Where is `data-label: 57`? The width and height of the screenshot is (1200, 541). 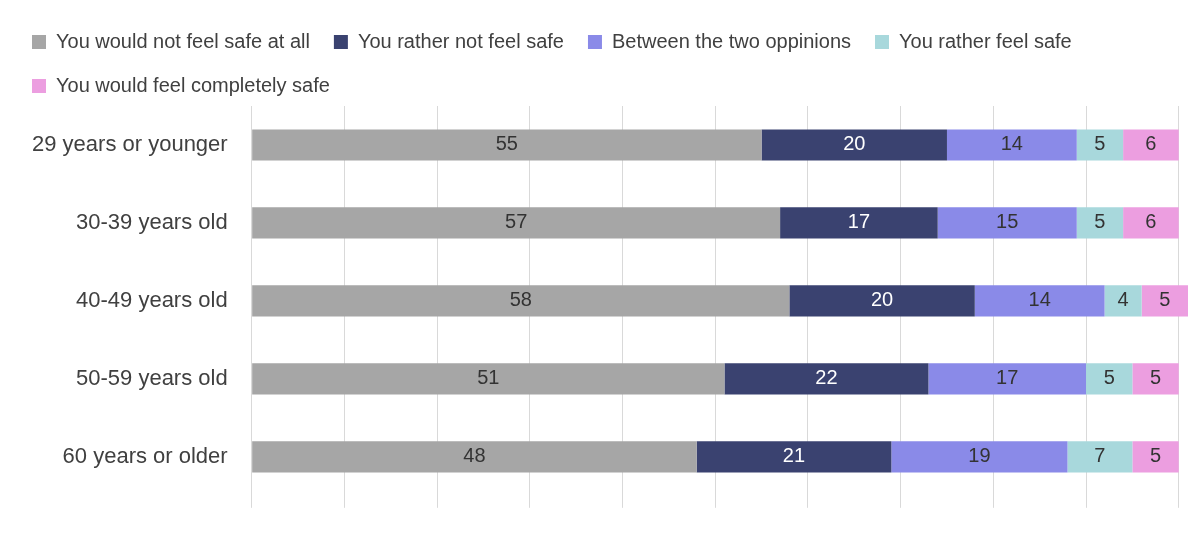 data-label: 57 is located at coordinates (516, 221).